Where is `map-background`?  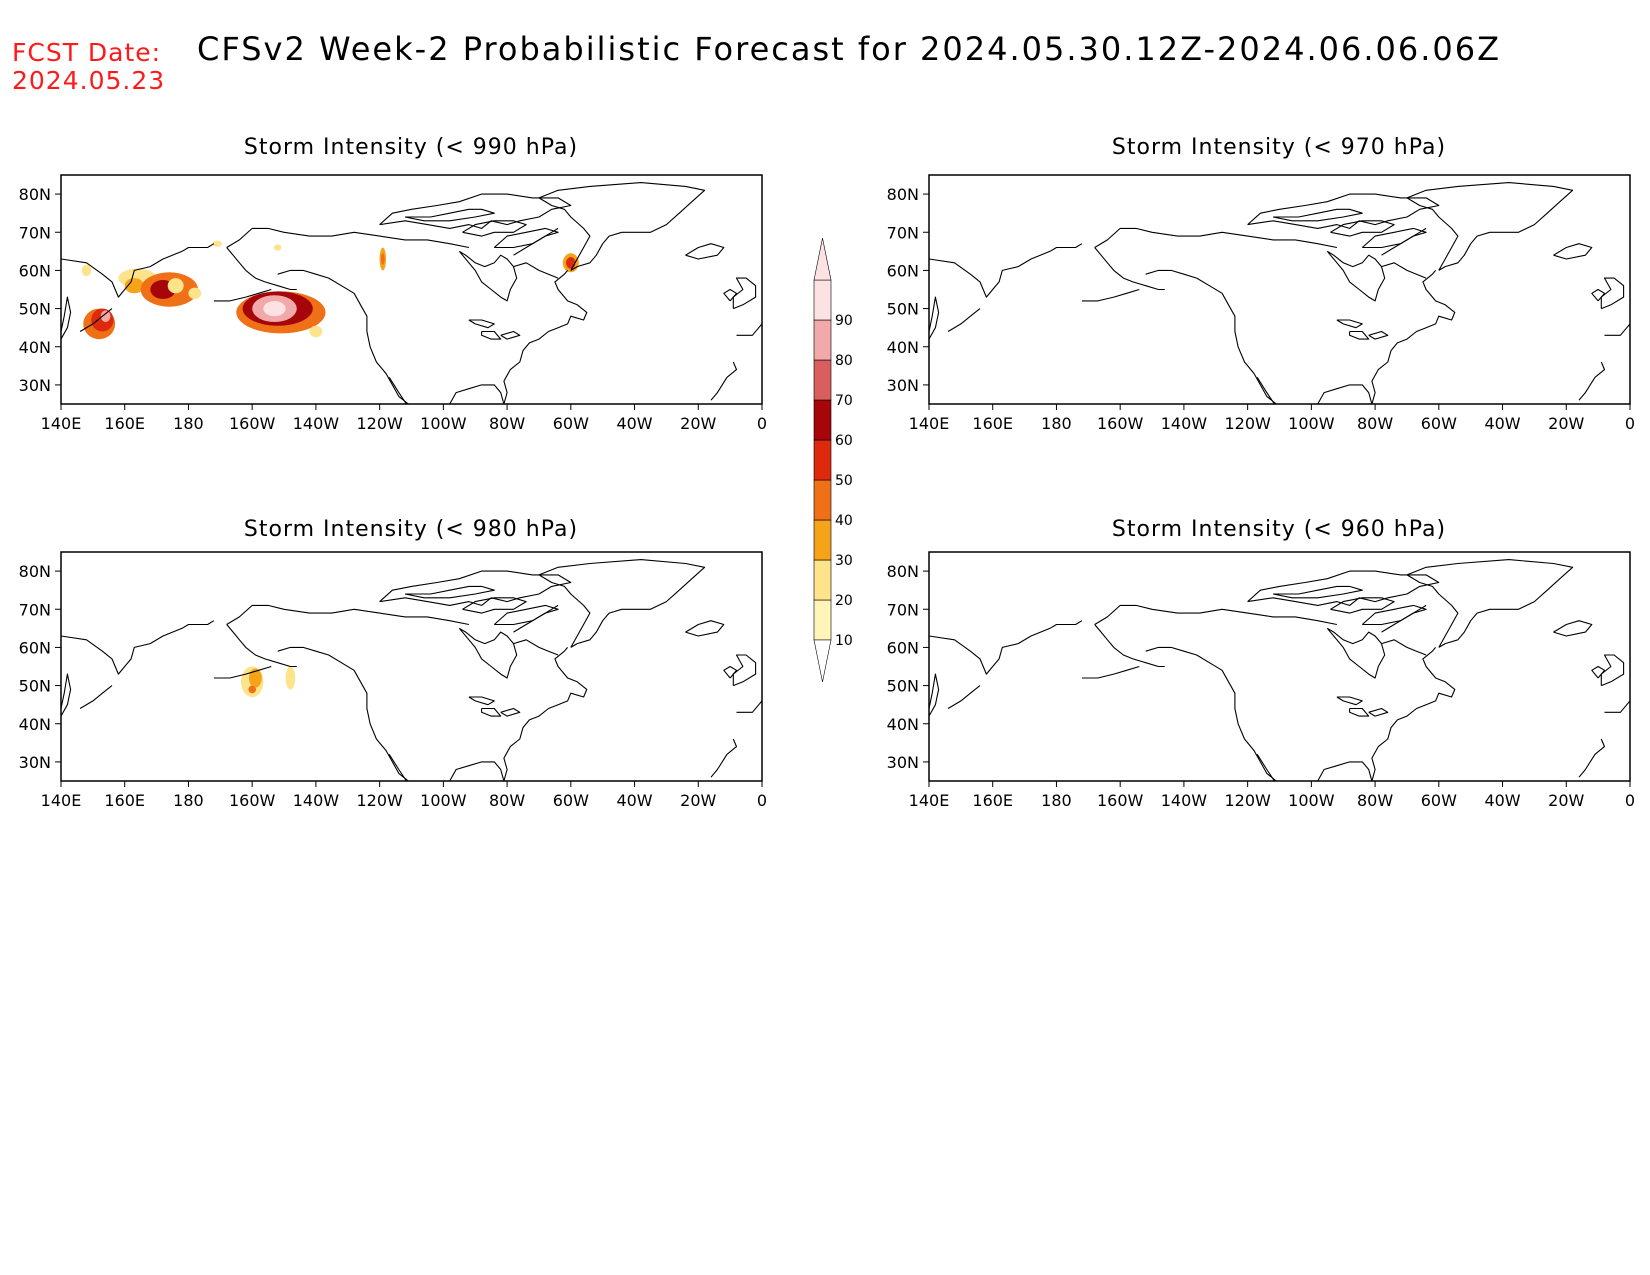 map-background is located at coordinates (1279, 289).